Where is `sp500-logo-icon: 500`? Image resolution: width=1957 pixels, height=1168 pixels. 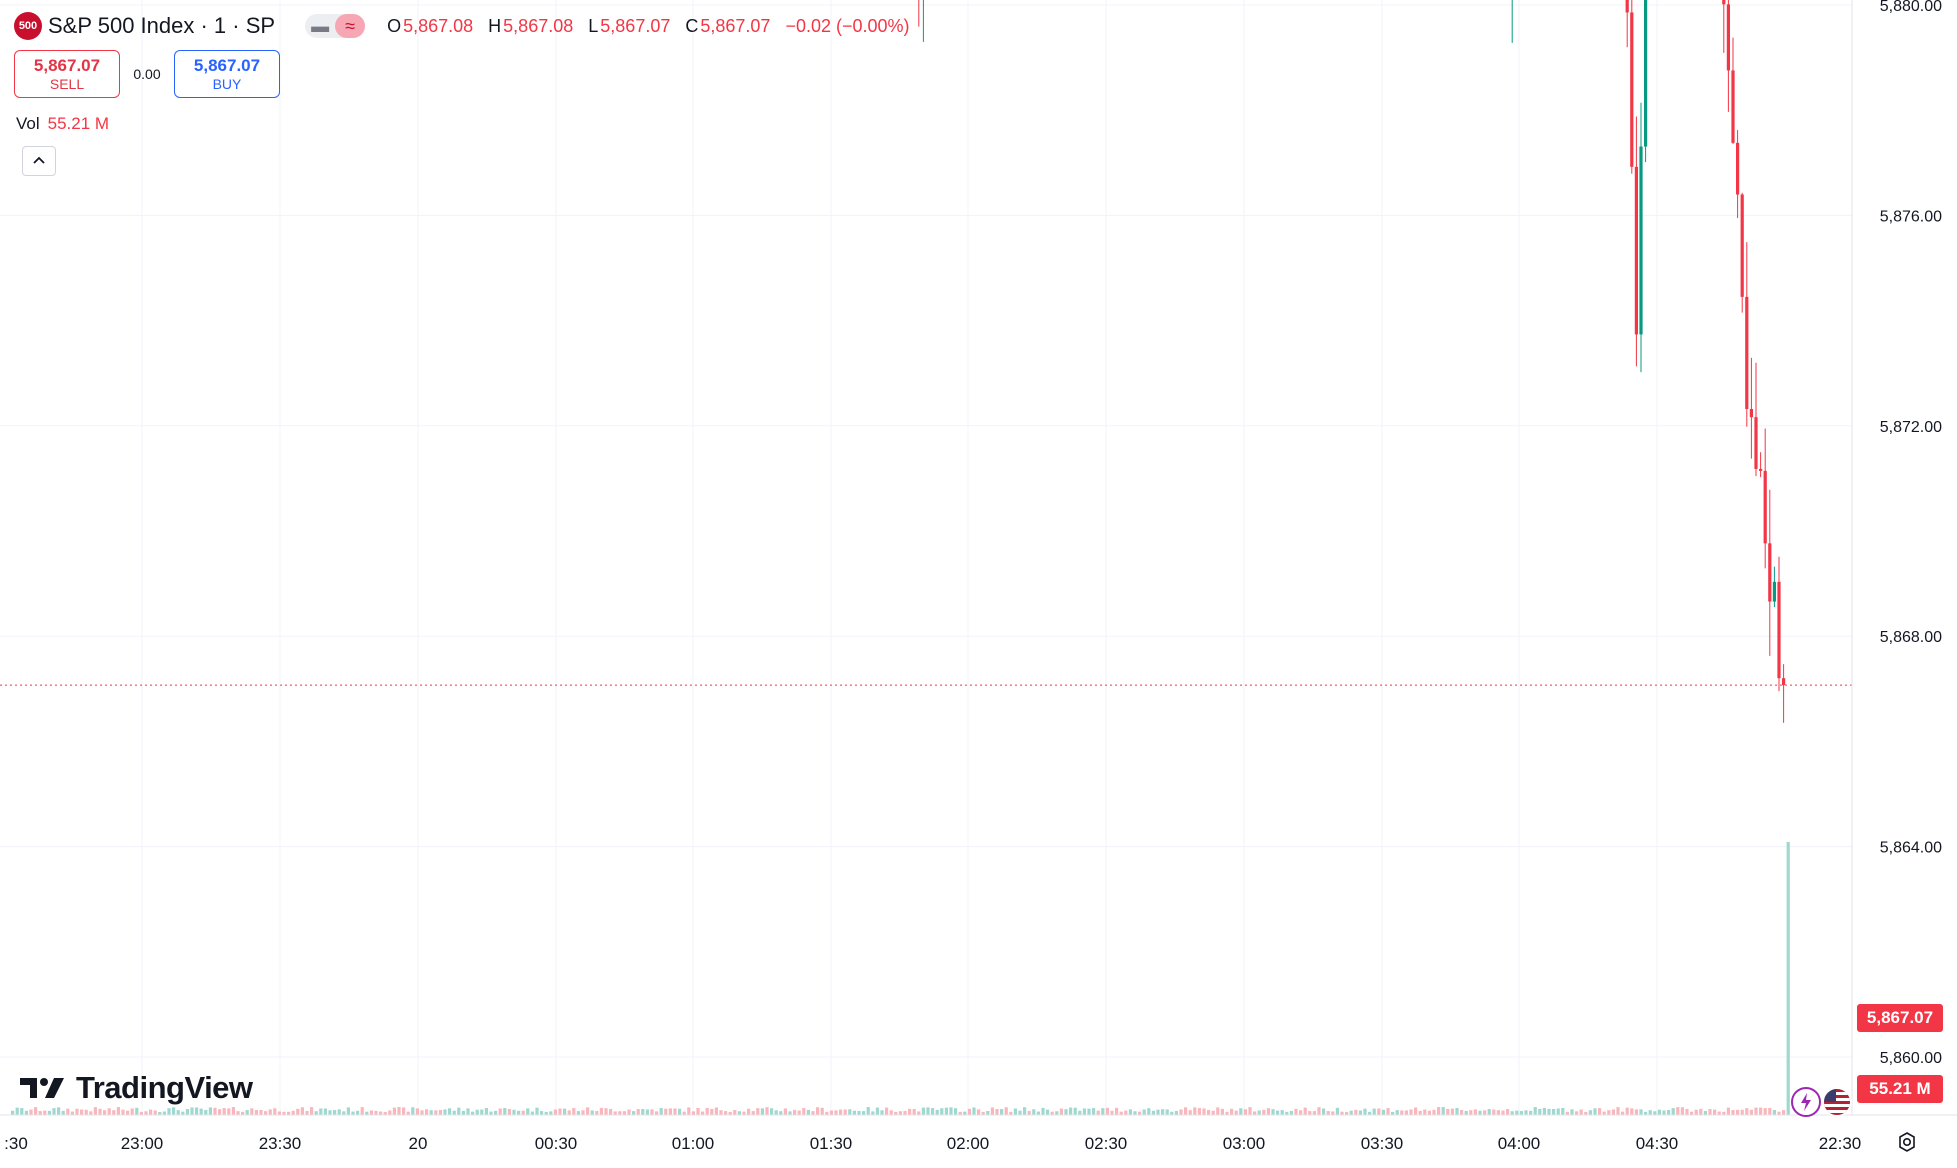
sp500-logo-icon: 500 is located at coordinates (28, 26).